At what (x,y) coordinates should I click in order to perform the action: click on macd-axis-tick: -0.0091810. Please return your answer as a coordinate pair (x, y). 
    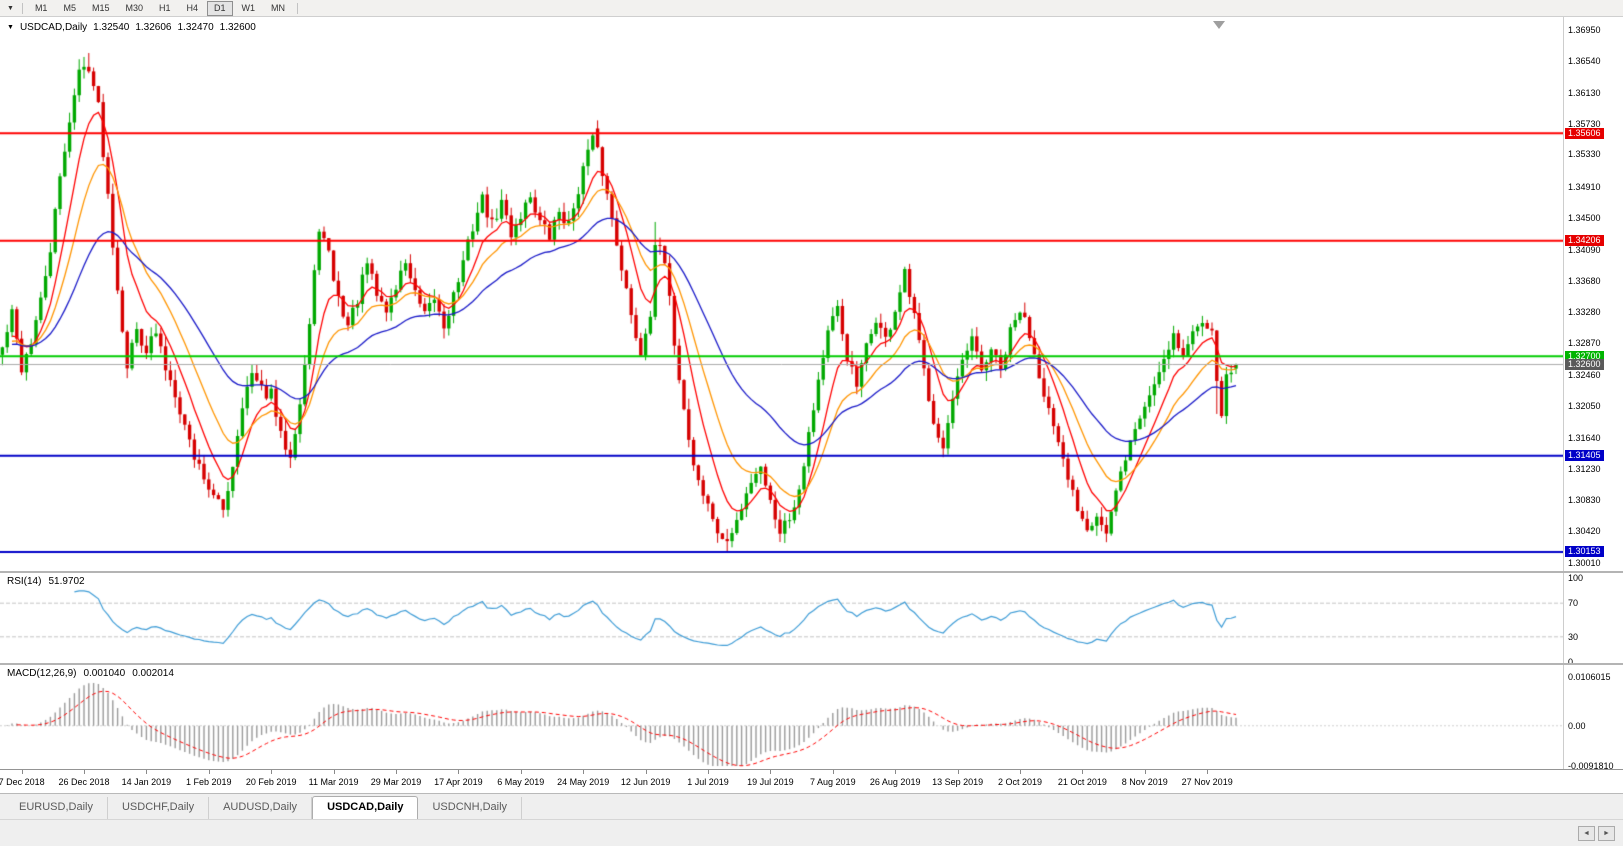
    Looking at the image, I should click on (1591, 766).